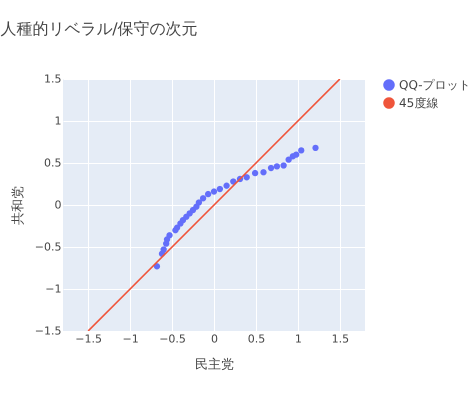  What do you see at coordinates (99, 28) in the screenshot?
I see `chart-title: 人種的リベラル/保守の次元` at bounding box center [99, 28].